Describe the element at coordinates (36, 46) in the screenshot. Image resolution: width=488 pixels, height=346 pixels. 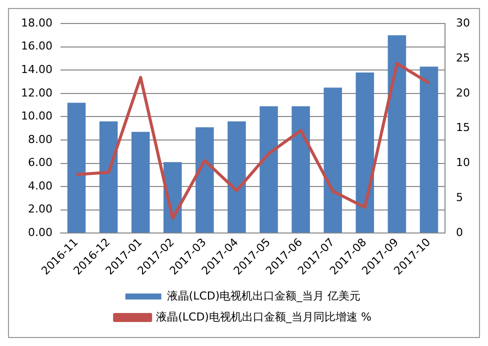
I see `y-tick-label: 16.00` at that location.